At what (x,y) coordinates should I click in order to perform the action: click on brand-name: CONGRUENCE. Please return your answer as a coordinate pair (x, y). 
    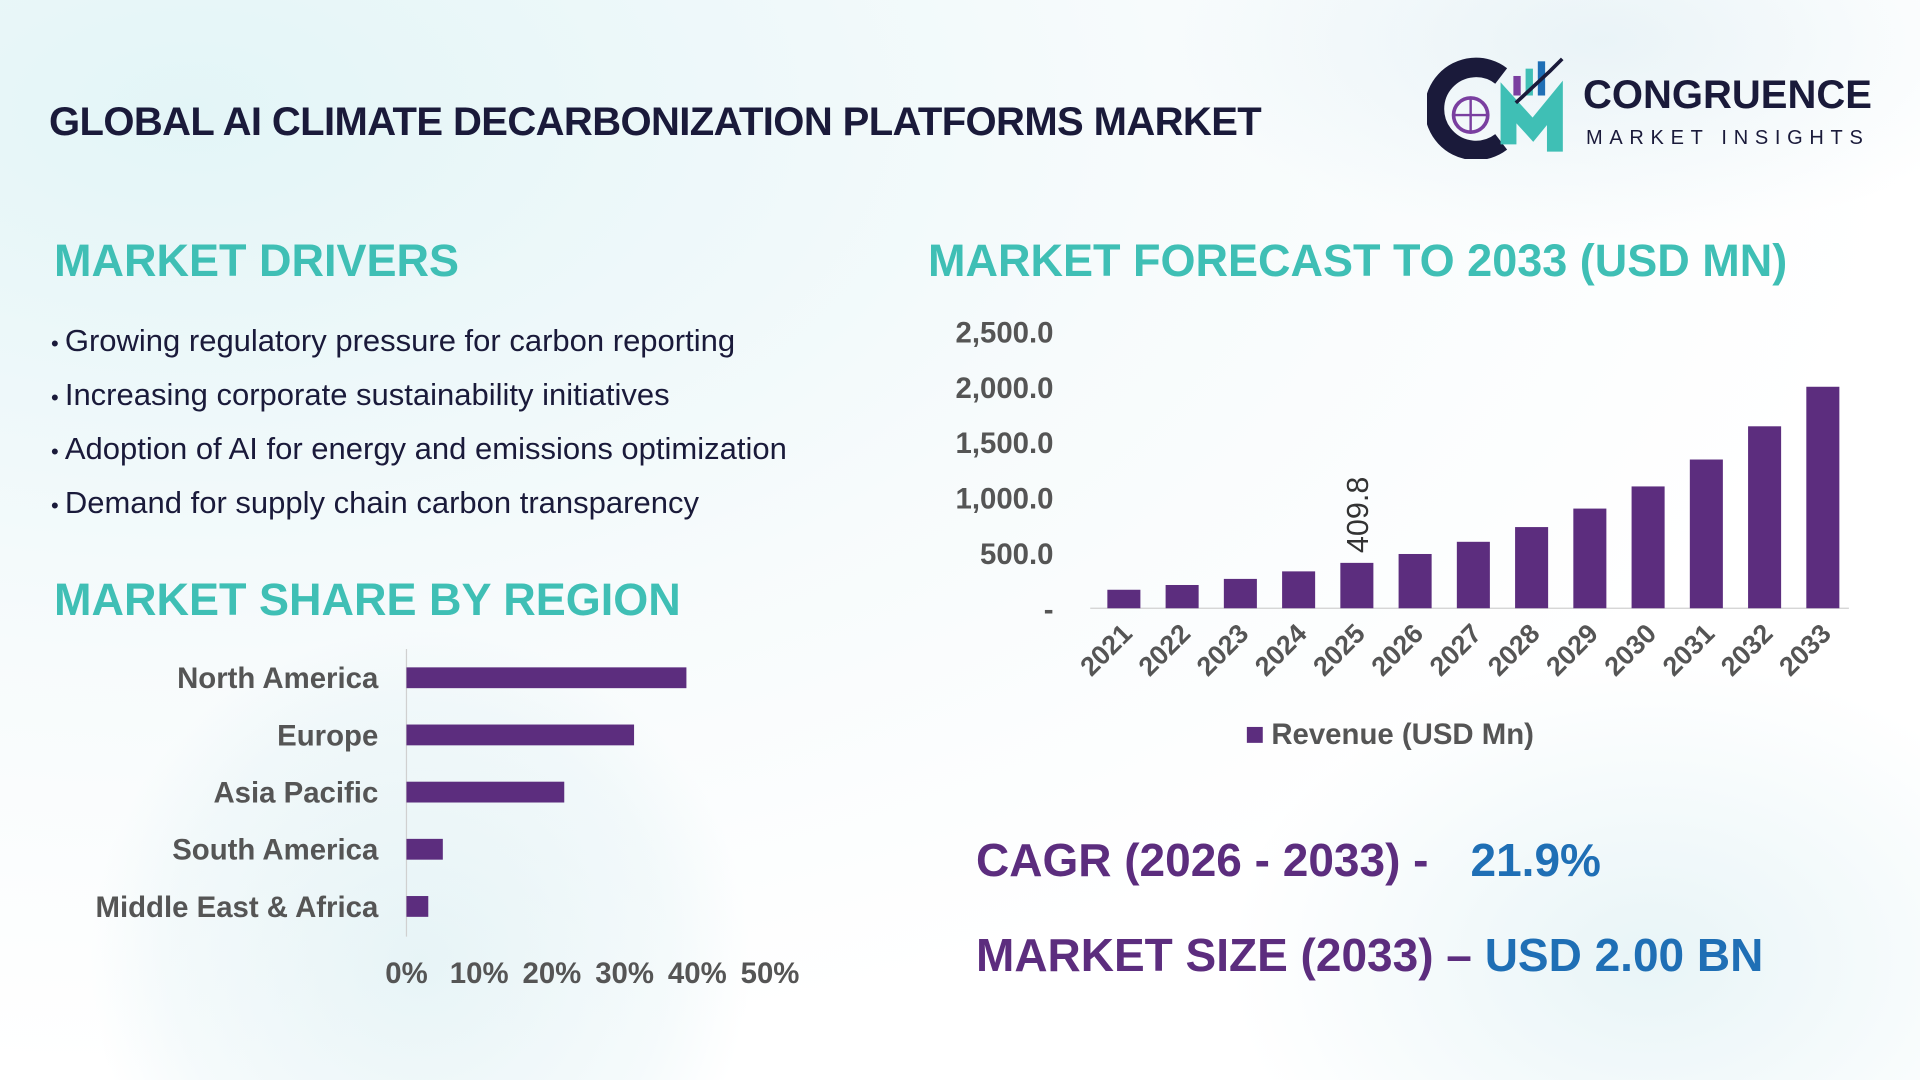
    Looking at the image, I should click on (1727, 95).